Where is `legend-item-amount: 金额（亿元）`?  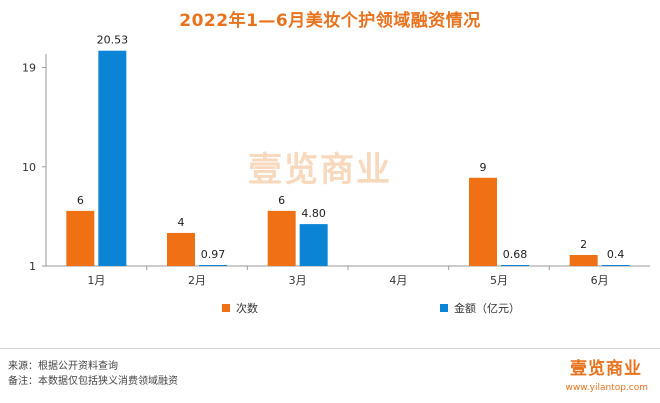 legend-item-amount: 金额（亿元） is located at coordinates (480, 308).